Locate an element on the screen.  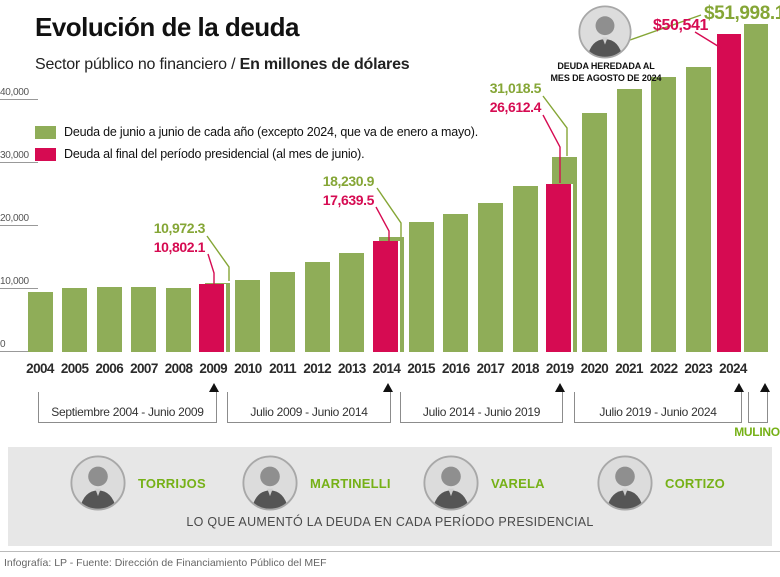
x-axis-year-2018: 2018 is located at coordinates (525, 368).